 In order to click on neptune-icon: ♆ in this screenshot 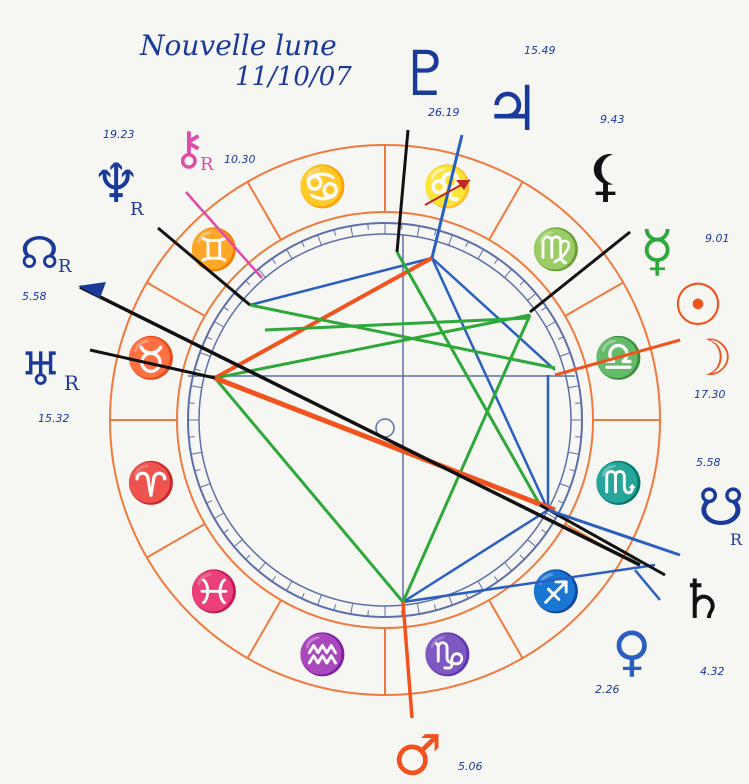, I will do `click(116, 183)`.